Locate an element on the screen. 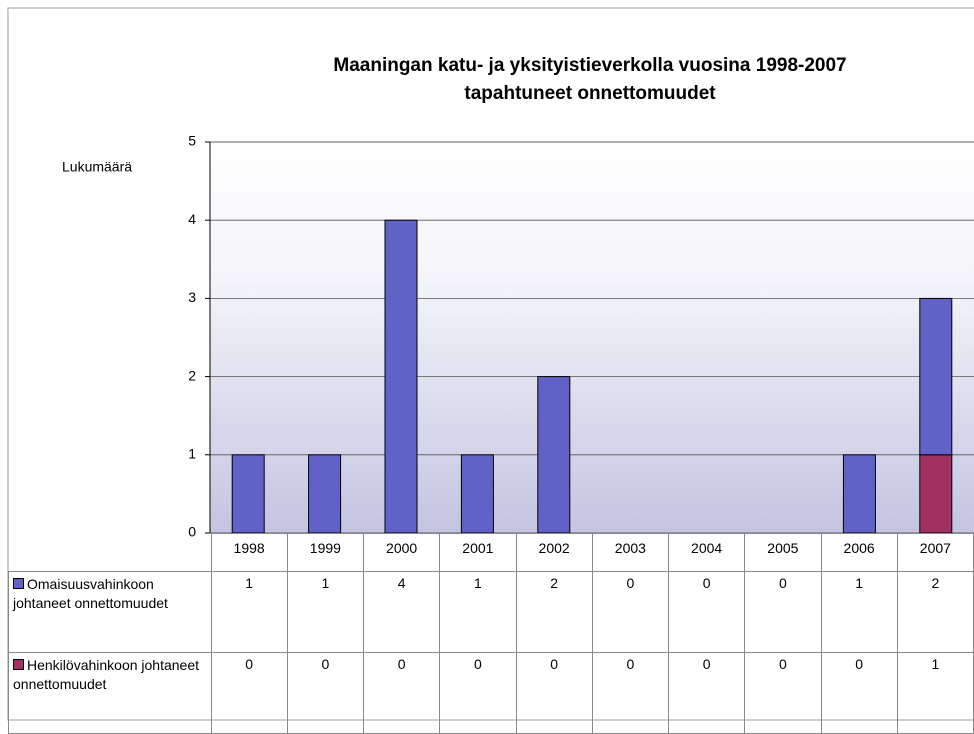  x-tick-label: 2001 is located at coordinates (478, 552).